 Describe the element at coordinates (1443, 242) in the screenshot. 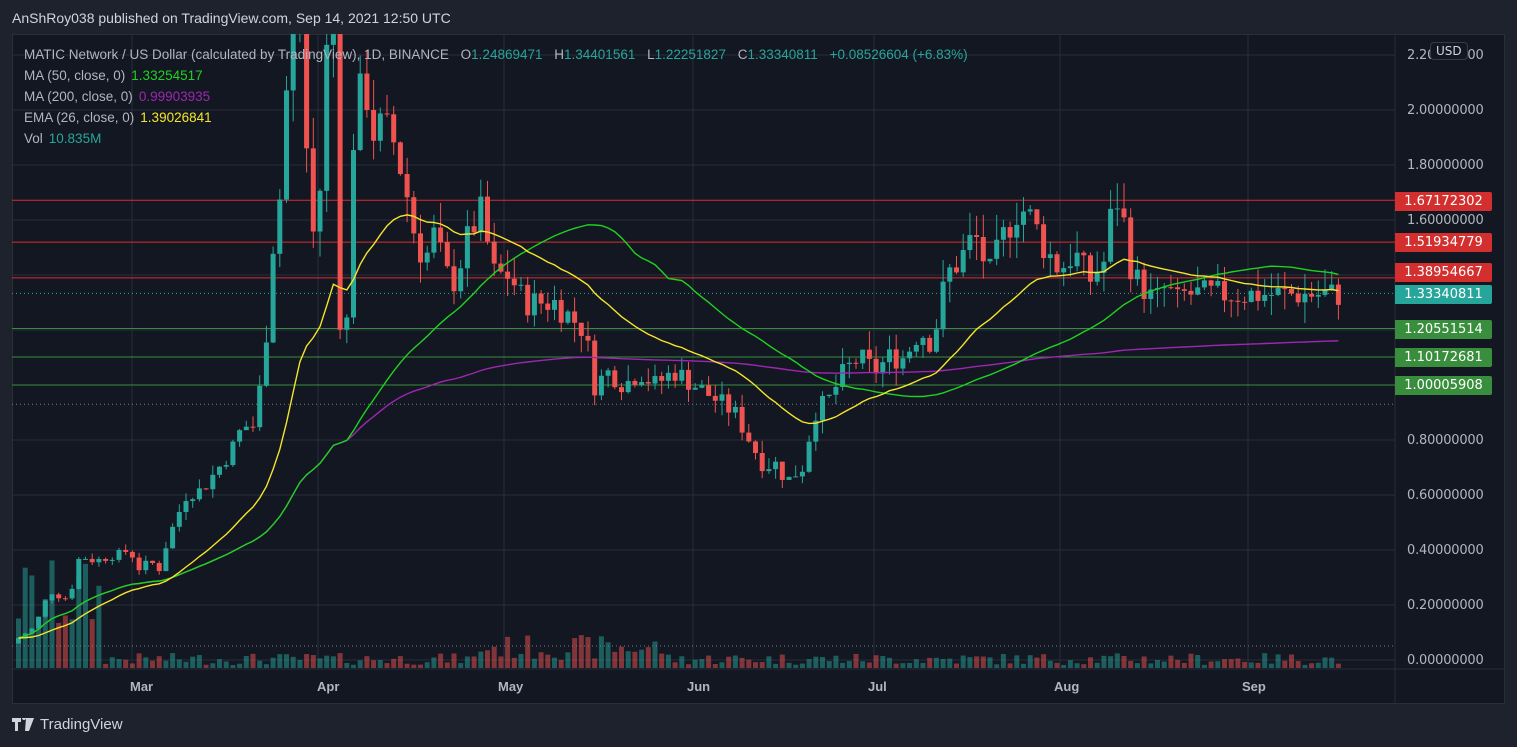

I see `resistance-tag: 1.51934779` at that location.